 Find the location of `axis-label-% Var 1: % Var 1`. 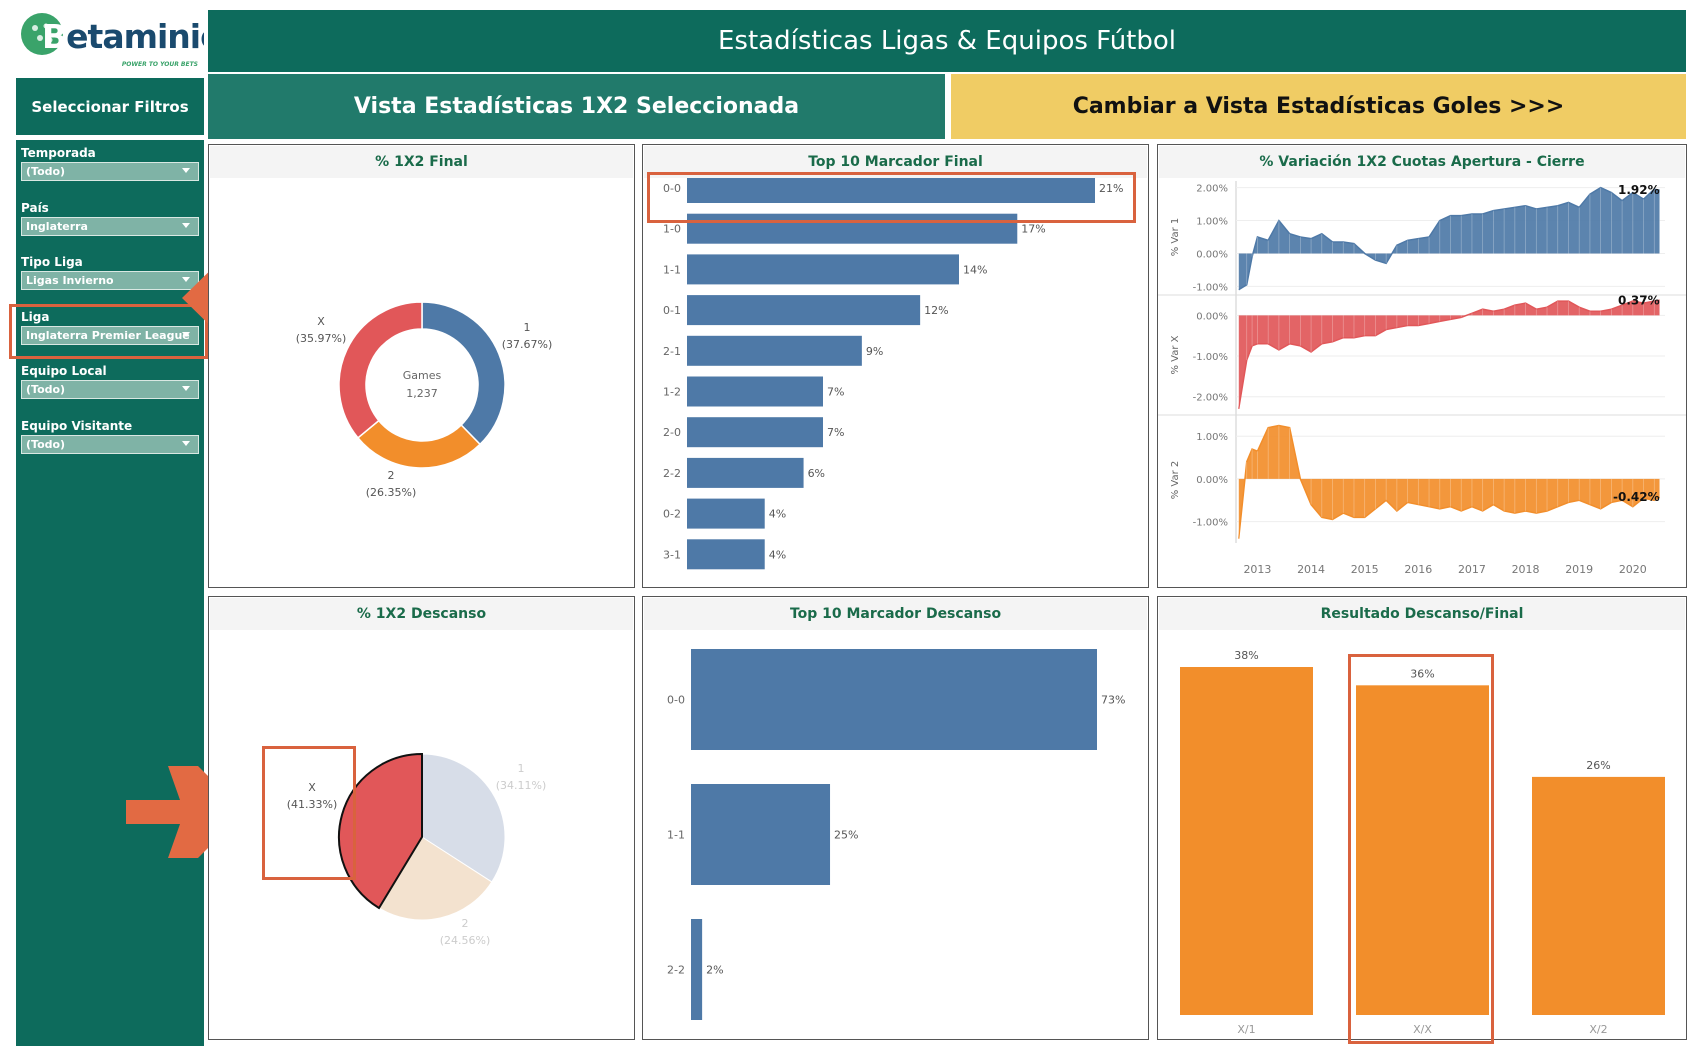

axis-label-% Var 1: % Var 1 is located at coordinates (1175, 237).